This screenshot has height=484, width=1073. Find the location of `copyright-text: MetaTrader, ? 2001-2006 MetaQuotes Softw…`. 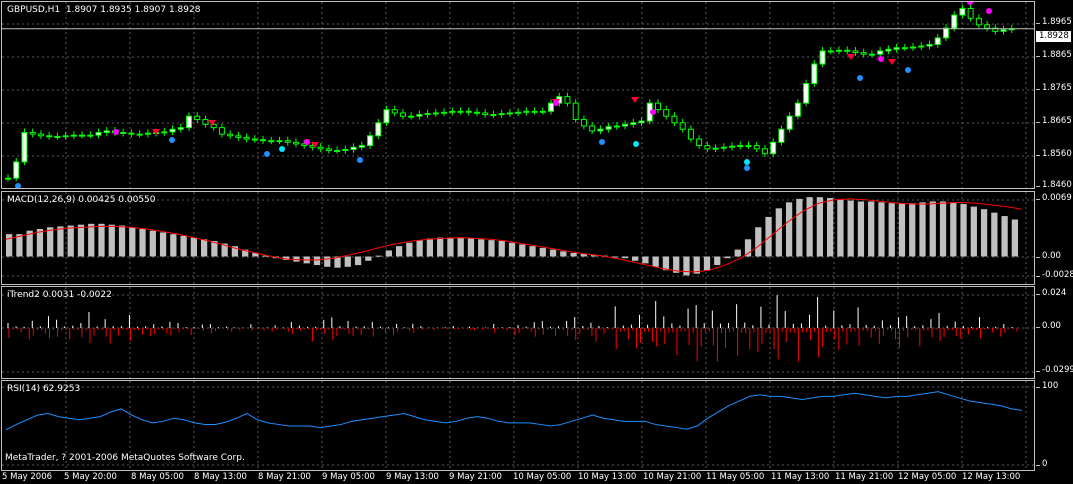

copyright-text: MetaTrader, ? 2001-2006 MetaQuotes Softw… is located at coordinates (125, 458).